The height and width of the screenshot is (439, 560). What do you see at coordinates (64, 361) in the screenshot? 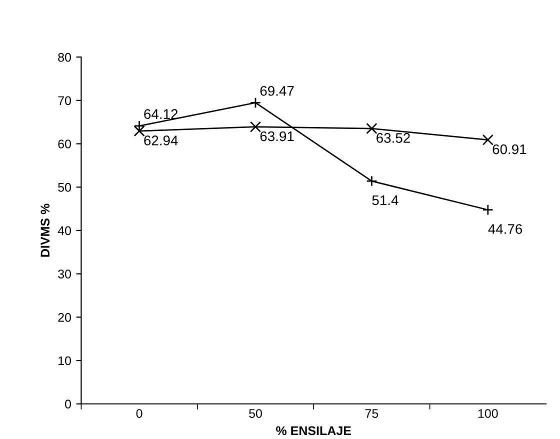
I see `y-tick-label: 10` at bounding box center [64, 361].